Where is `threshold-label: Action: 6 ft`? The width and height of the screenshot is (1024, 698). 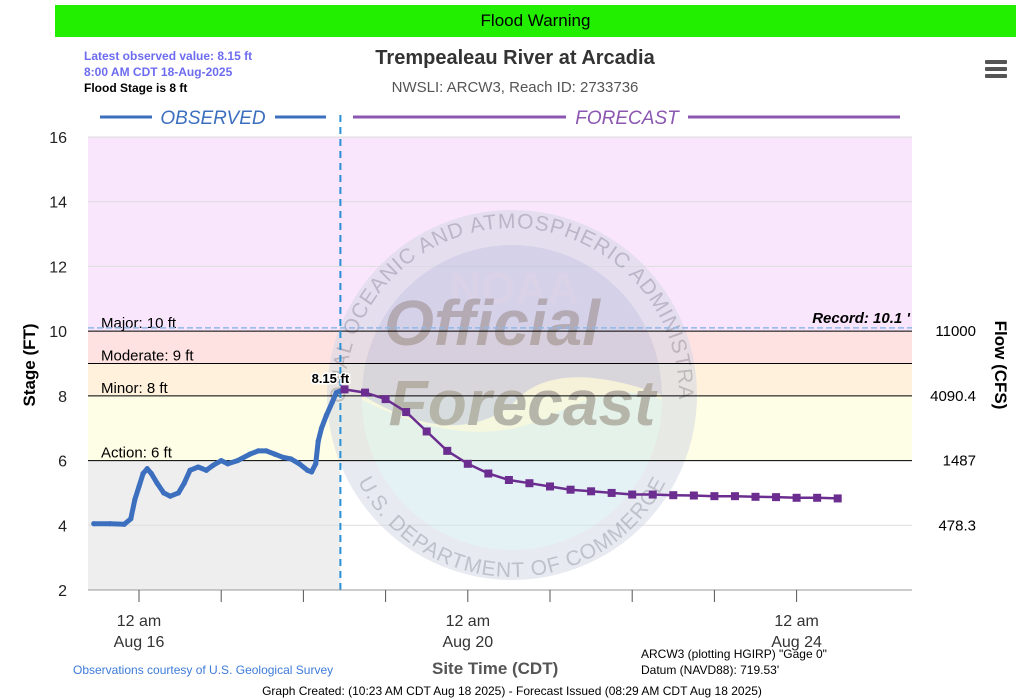
threshold-label: Action: 6 ft is located at coordinates (137, 453).